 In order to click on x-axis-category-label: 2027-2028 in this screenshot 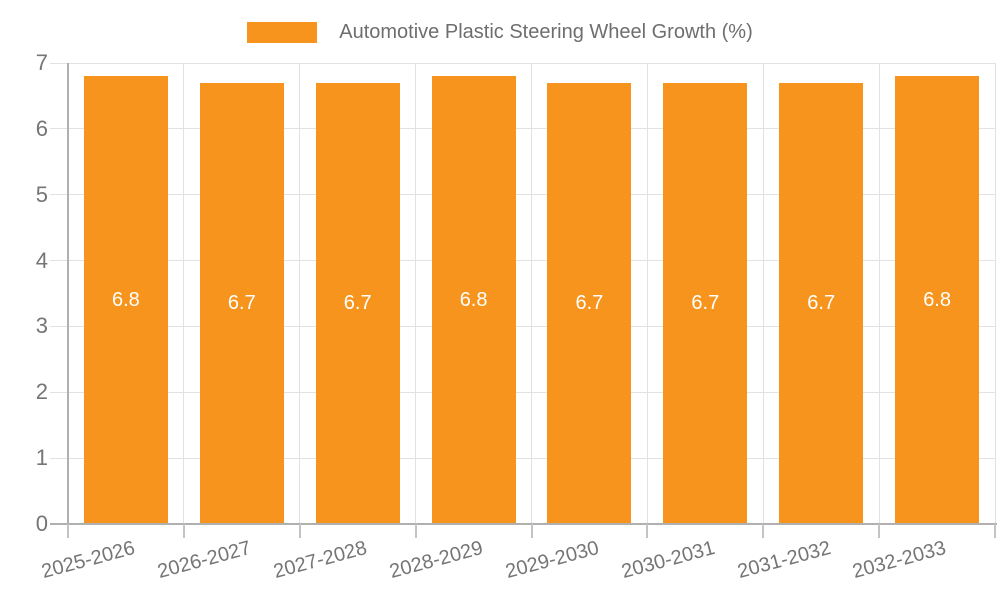, I will do `click(320, 560)`.